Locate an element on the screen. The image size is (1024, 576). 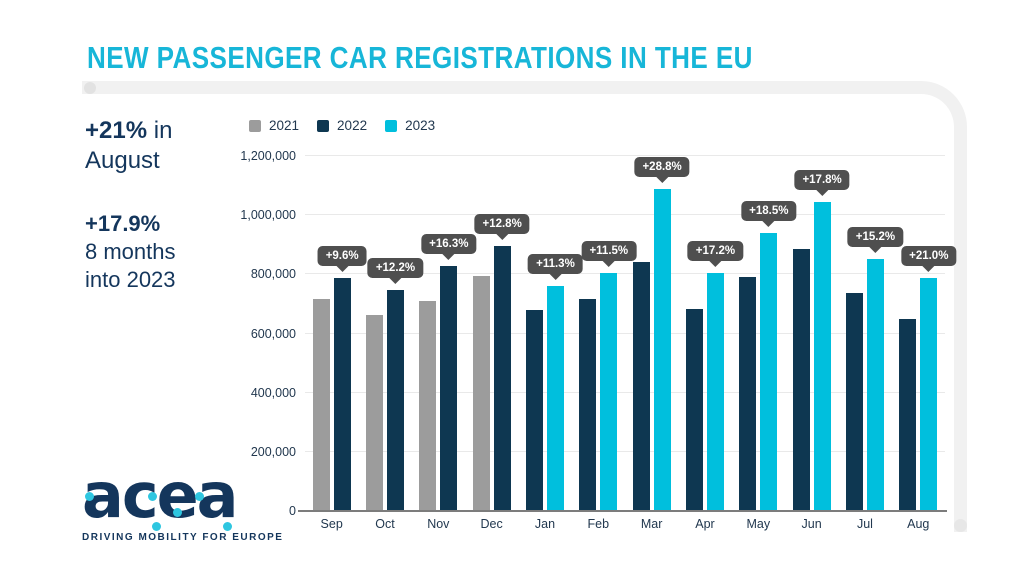
pct-change-tooltip: +15.2% is located at coordinates (875, 237).